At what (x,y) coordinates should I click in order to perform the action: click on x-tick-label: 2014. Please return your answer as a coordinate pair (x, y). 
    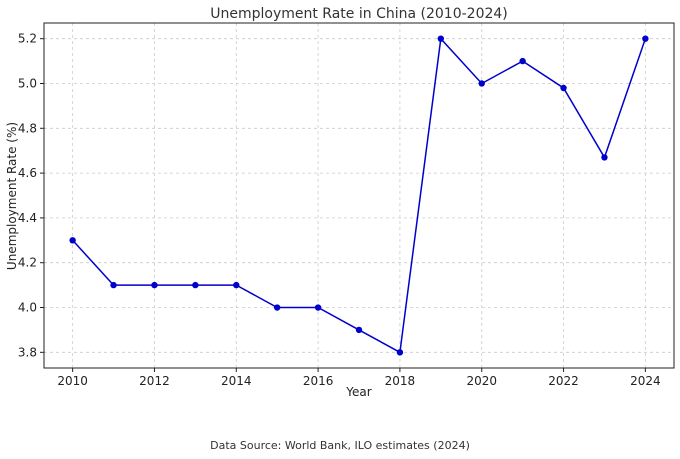
    Looking at the image, I should click on (236, 381).